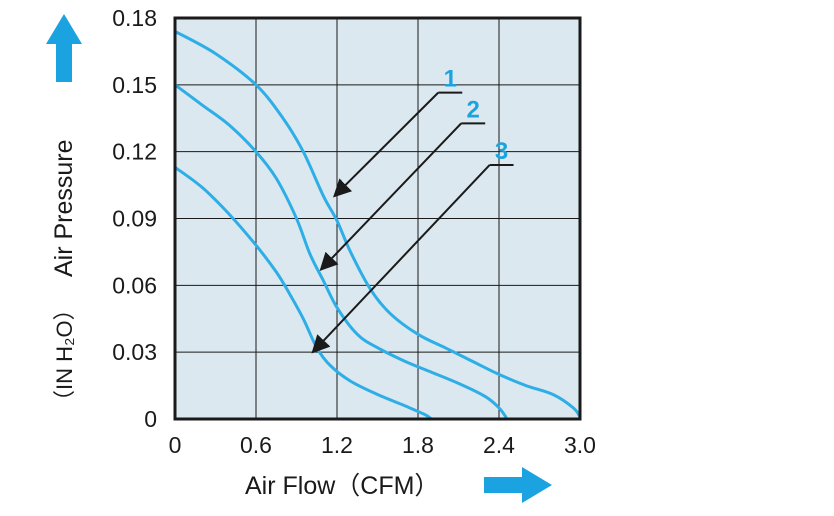  What do you see at coordinates (256, 445) in the screenshot?
I see `x-tick-label: 0.6` at bounding box center [256, 445].